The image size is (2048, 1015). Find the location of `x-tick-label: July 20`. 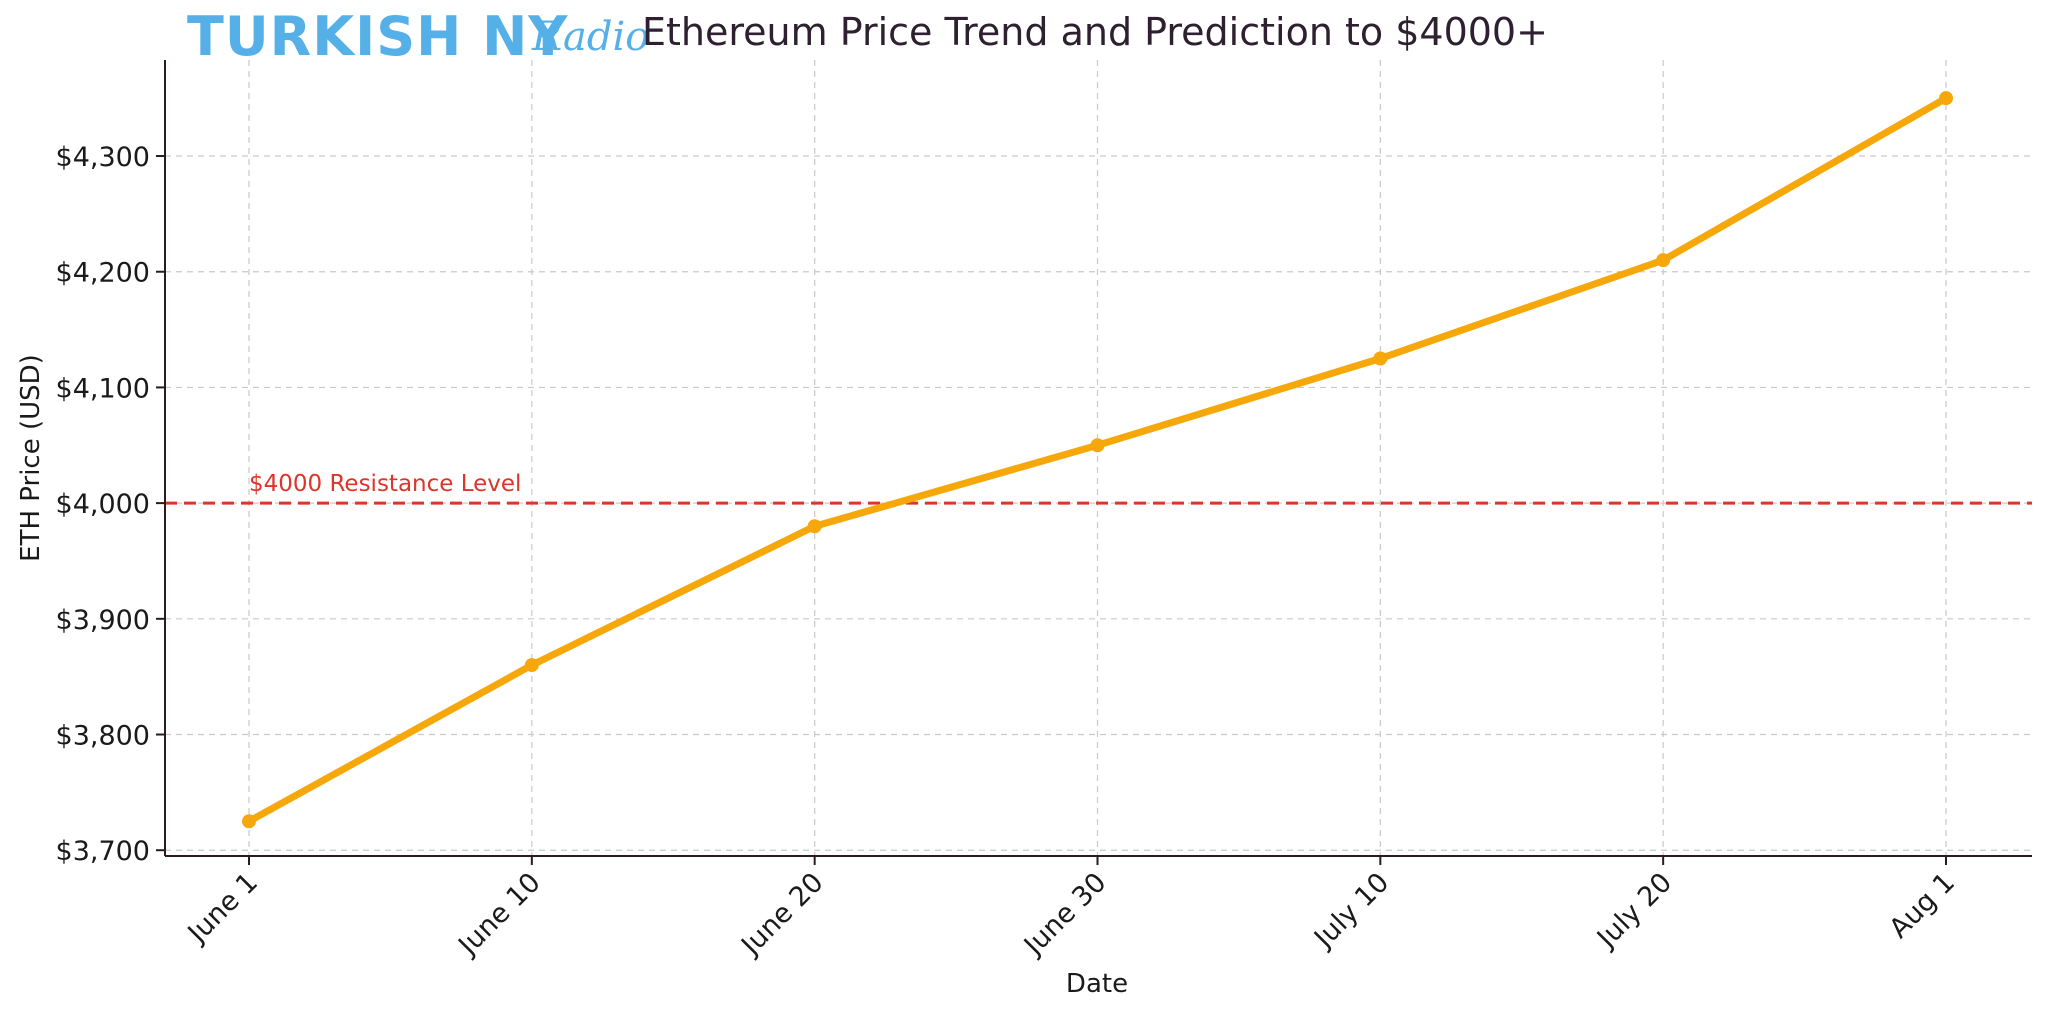

x-tick-label: July 20 is located at coordinates (1634, 911).